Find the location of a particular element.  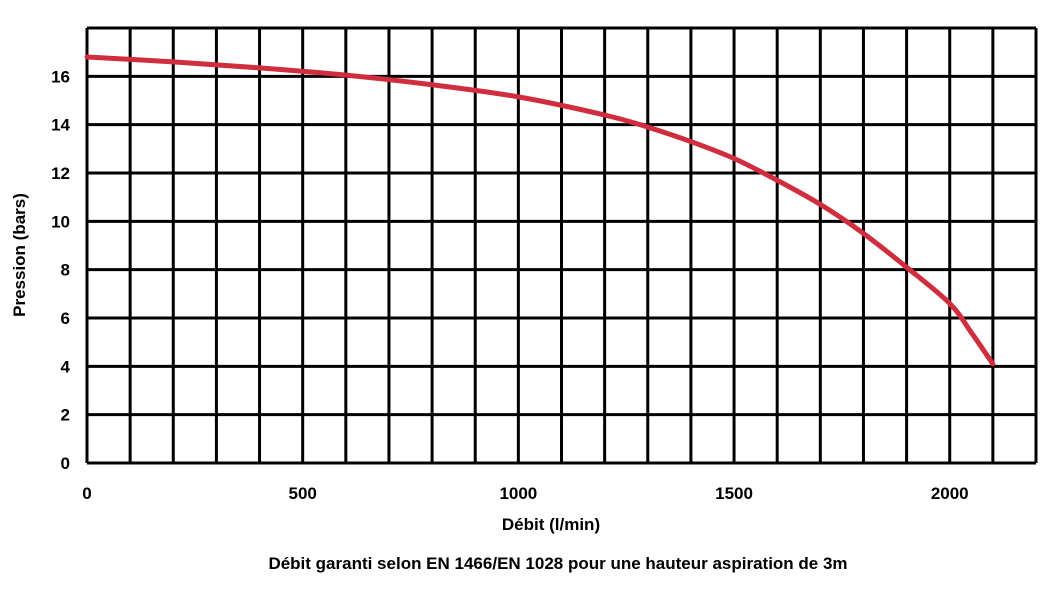

x-tick-label: 1500 is located at coordinates (734, 493).